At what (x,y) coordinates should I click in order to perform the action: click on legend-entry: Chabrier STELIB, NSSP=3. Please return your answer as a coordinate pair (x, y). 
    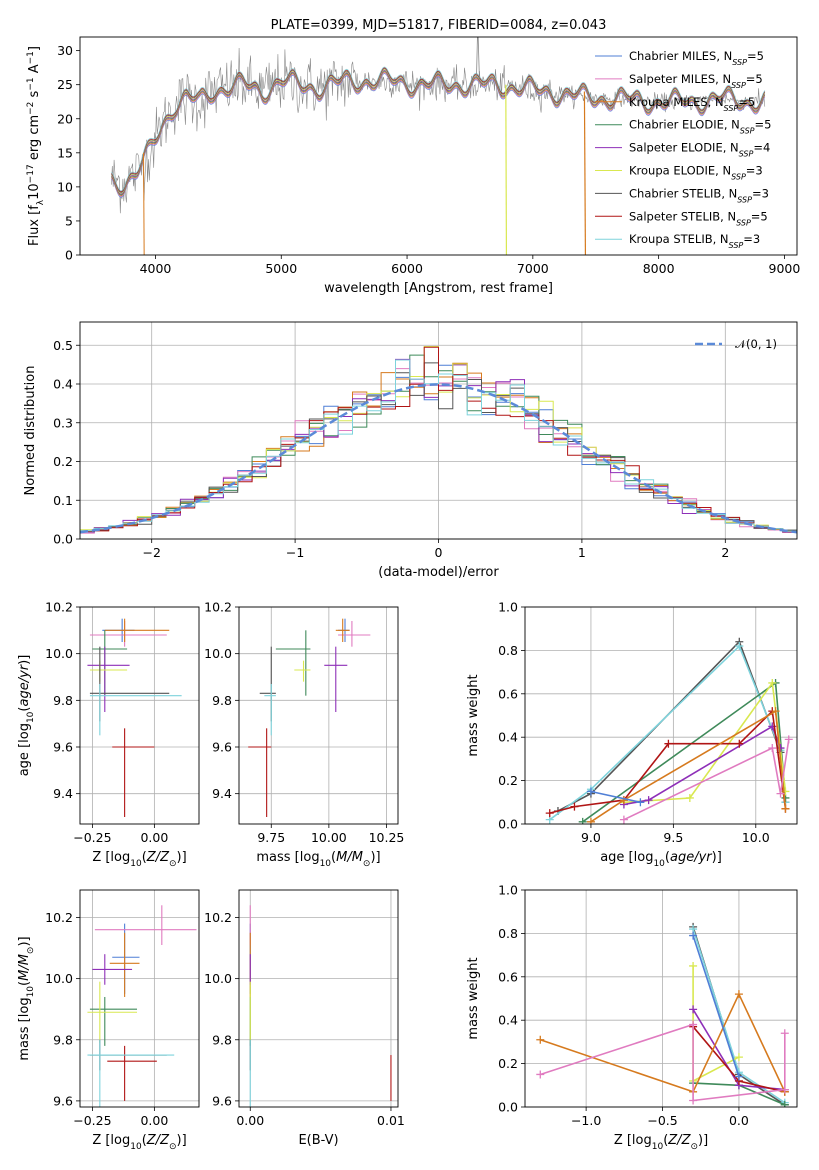
    Looking at the image, I should click on (699, 195).